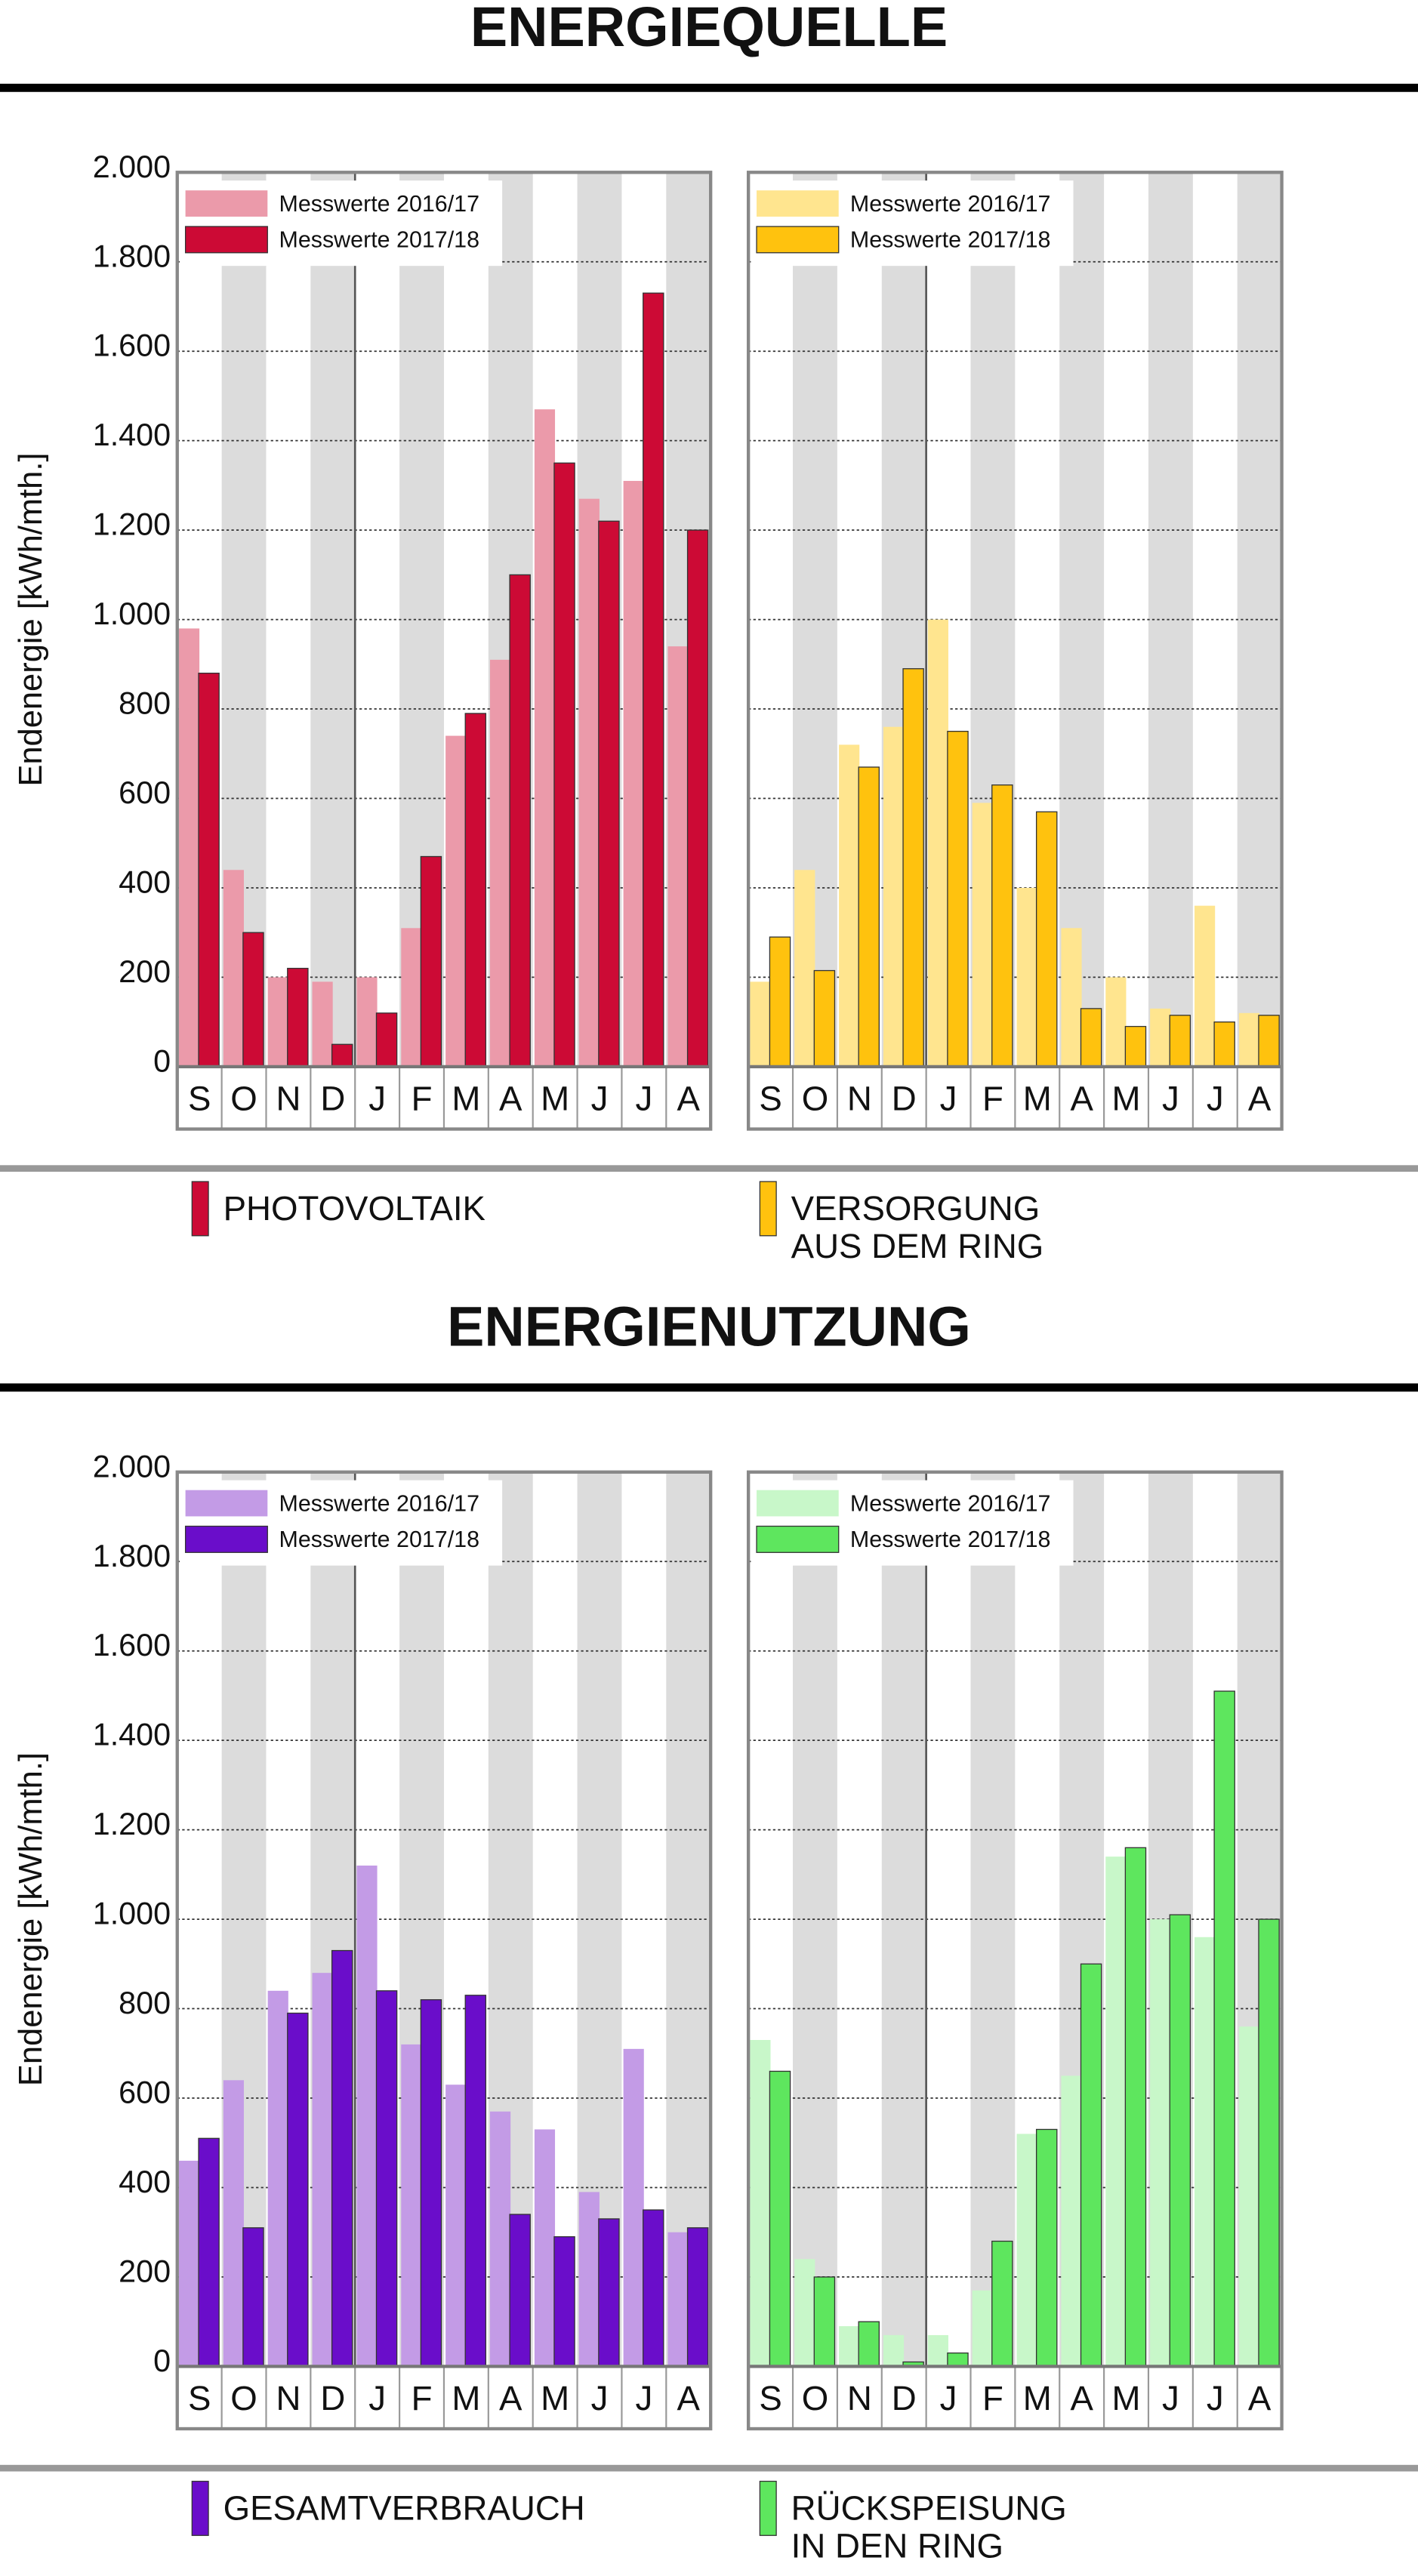 Image resolution: width=1418 pixels, height=2576 pixels. What do you see at coordinates (31, 1919) in the screenshot?
I see `y-axis-title: Endenergie [kWh/mth.]` at bounding box center [31, 1919].